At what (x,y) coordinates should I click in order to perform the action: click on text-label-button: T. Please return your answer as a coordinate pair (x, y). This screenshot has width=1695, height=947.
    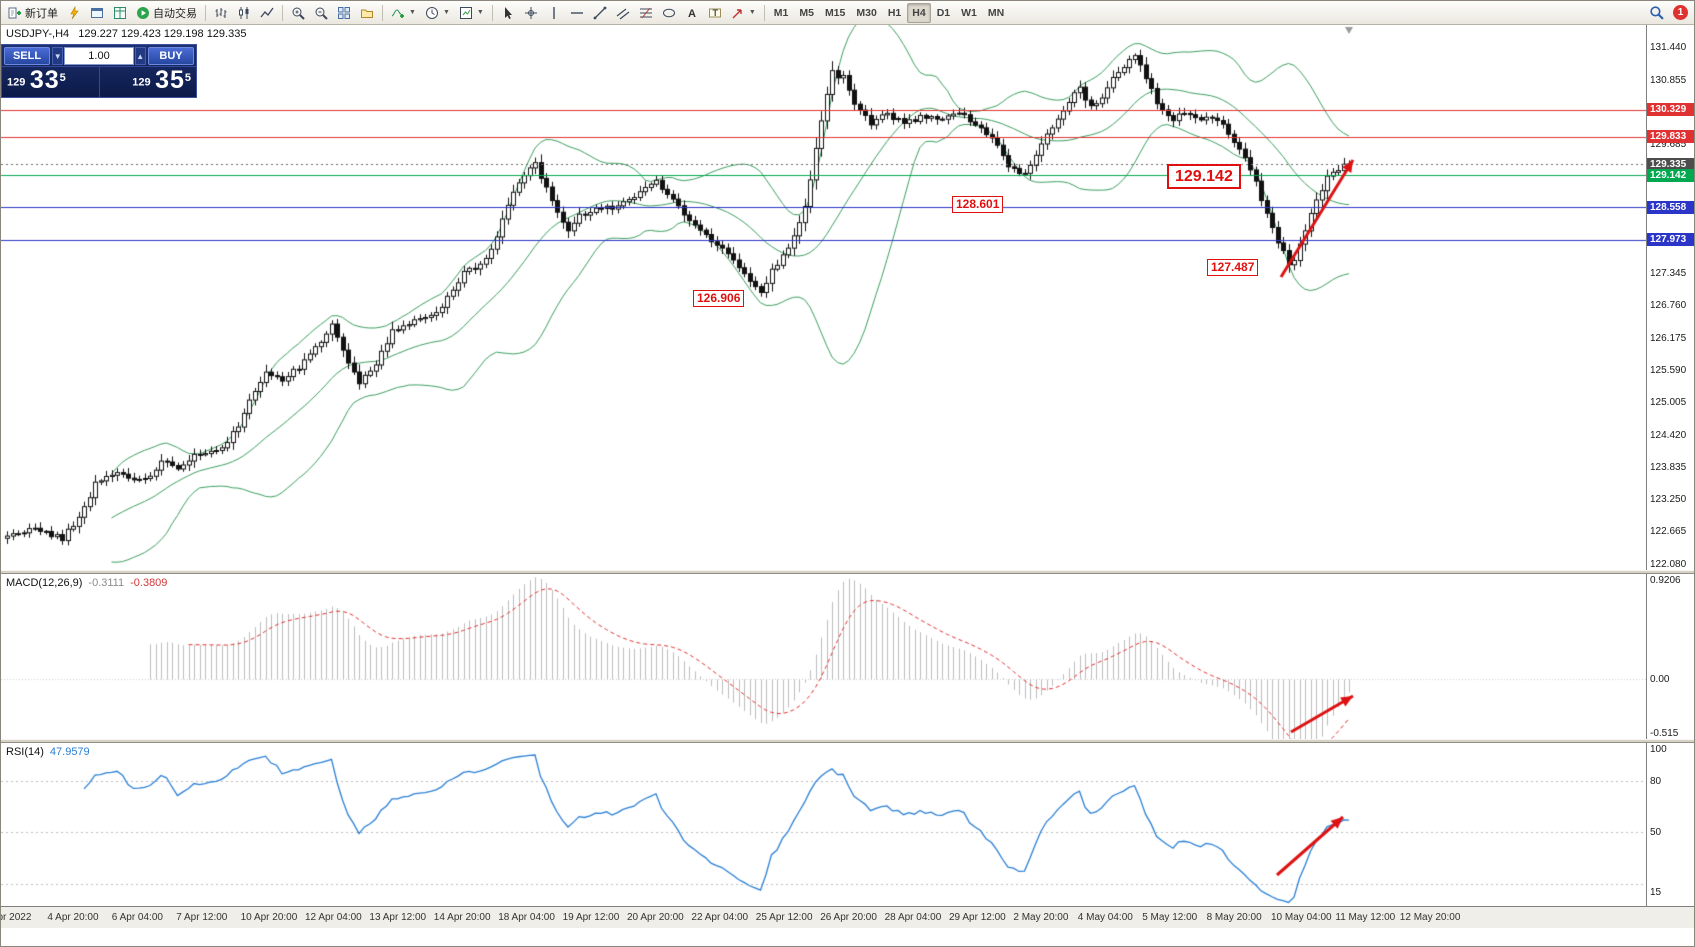
    Looking at the image, I should click on (715, 13).